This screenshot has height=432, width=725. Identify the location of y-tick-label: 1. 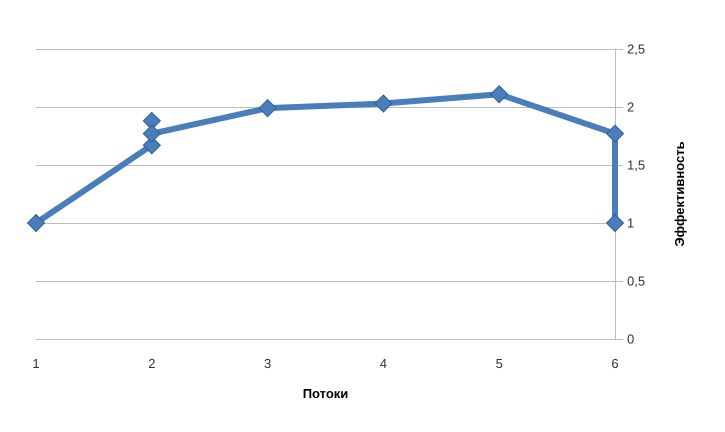
(630, 223).